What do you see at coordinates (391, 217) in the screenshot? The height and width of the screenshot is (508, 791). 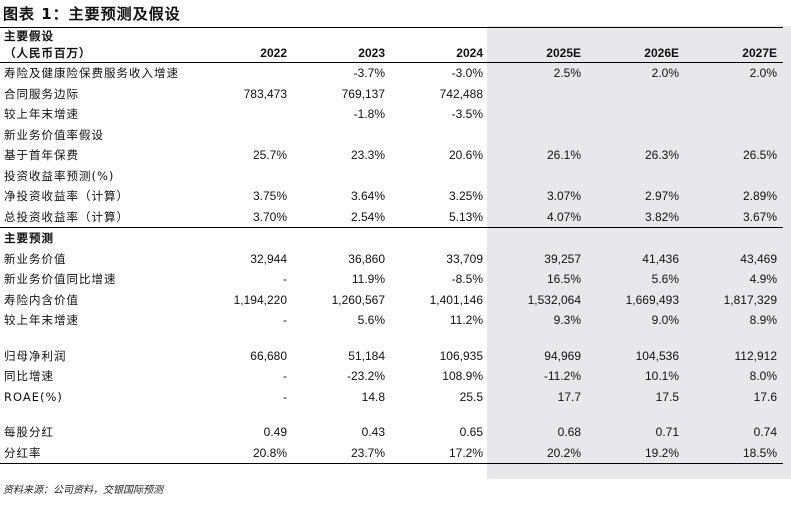 I see `table-row: 总投资收益率（计算） 3.70% 2.54% 5.13% 4.07% 3.82% 3.67%` at bounding box center [391, 217].